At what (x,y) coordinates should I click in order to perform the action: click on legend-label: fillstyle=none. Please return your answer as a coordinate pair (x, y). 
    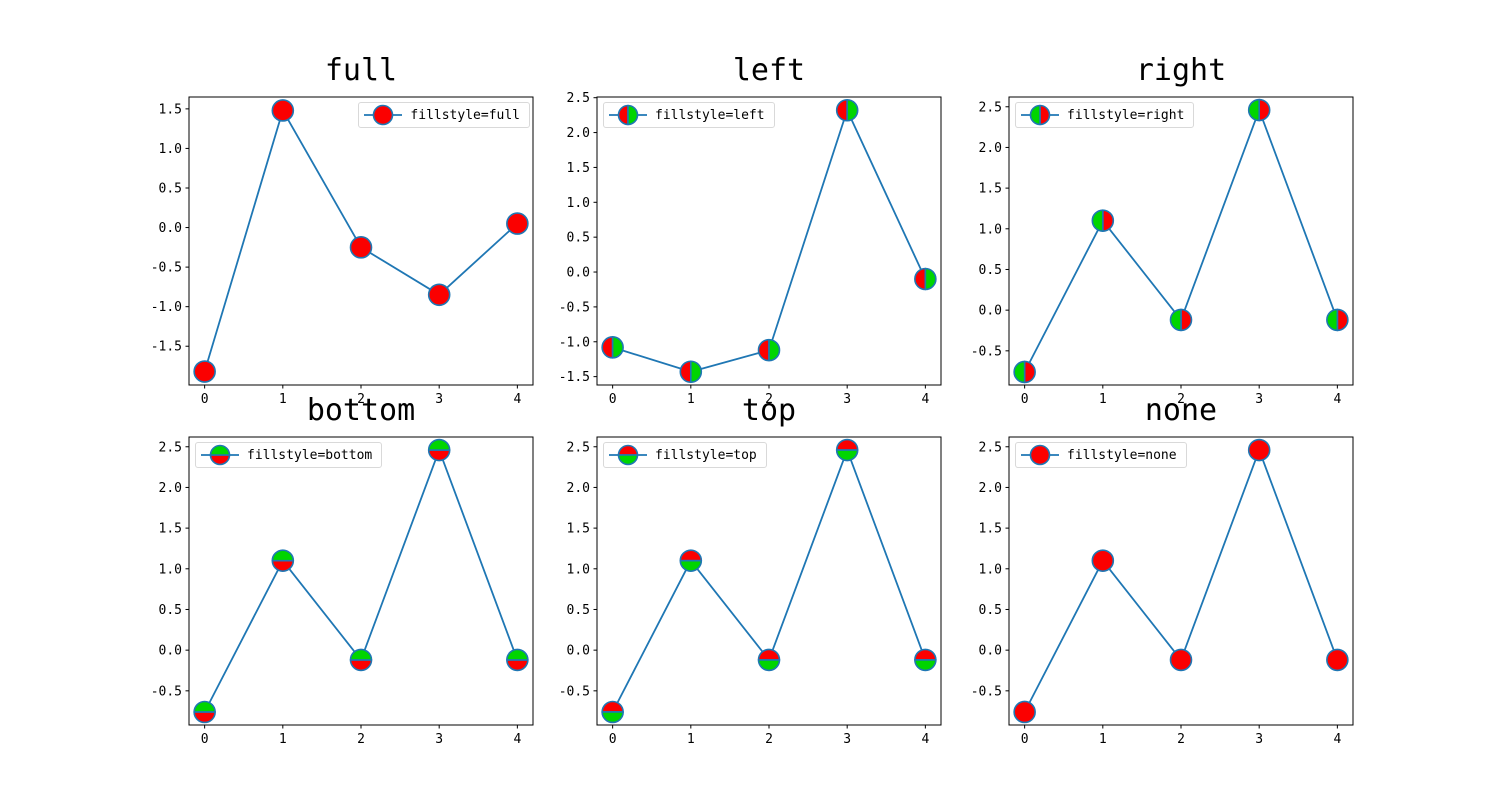
    Looking at the image, I should click on (1122, 455).